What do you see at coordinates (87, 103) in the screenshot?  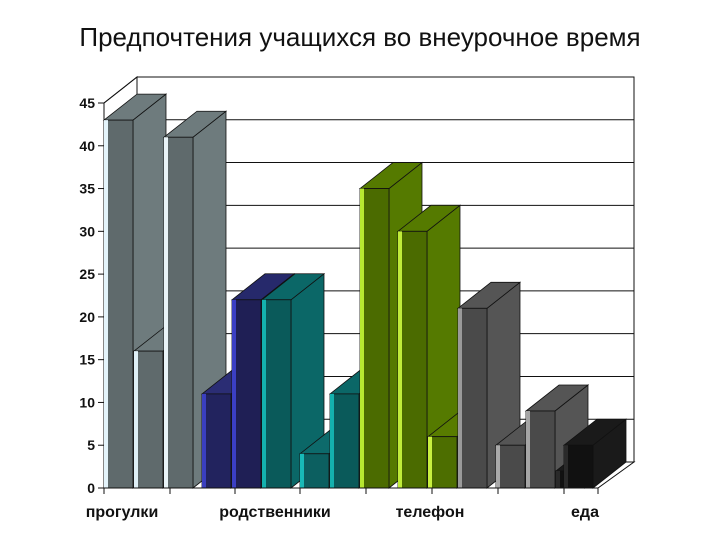 I see `y-tick-label: 45` at bounding box center [87, 103].